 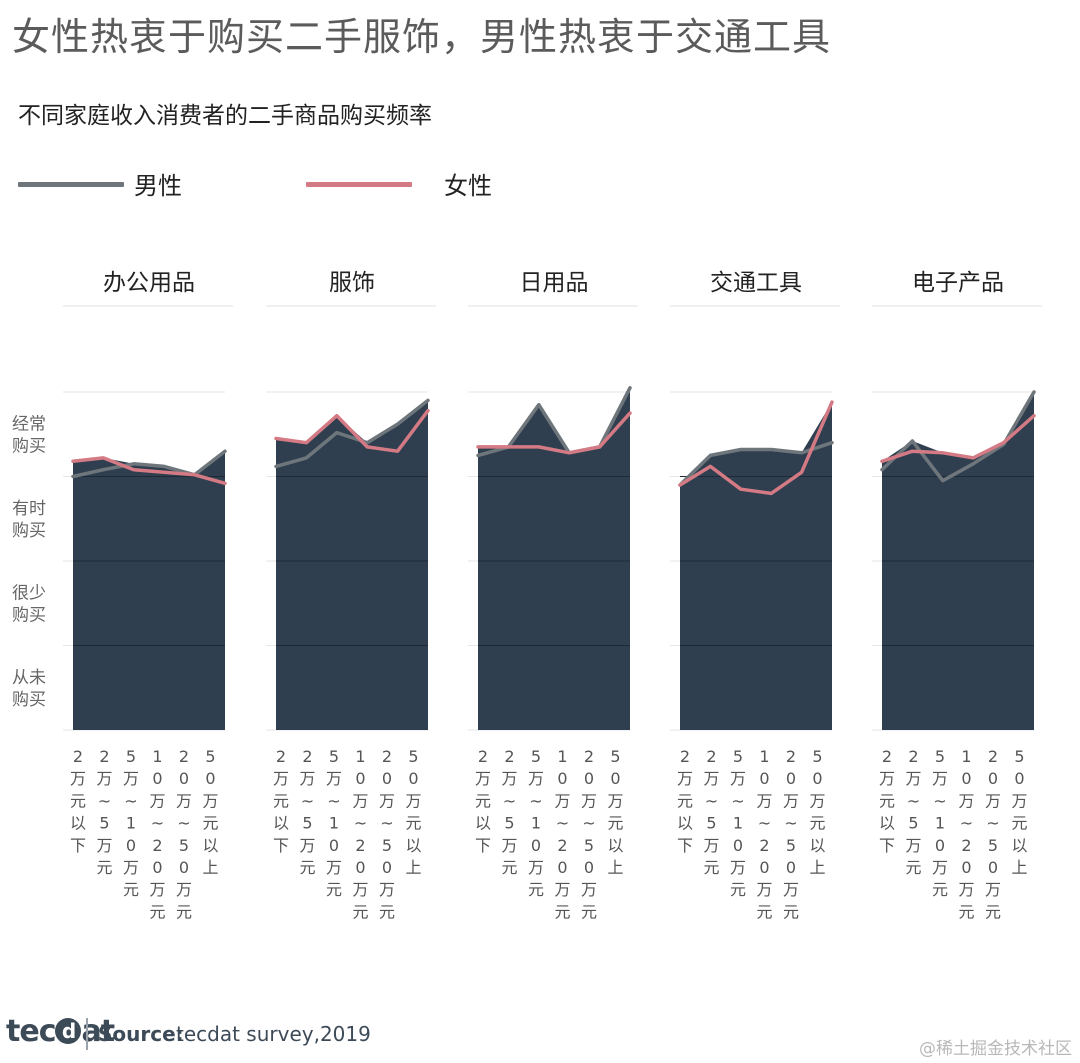 What do you see at coordinates (29, 509) in the screenshot?
I see `y-tick-label-line: 有时` at bounding box center [29, 509].